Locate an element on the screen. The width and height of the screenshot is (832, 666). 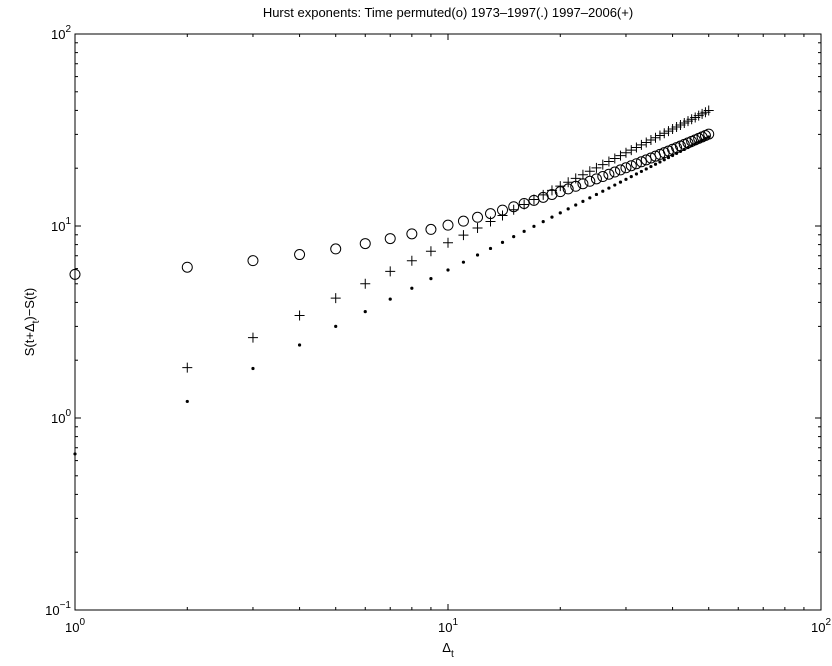
y-tick-label: 10⁰ is located at coordinates (61, 417).